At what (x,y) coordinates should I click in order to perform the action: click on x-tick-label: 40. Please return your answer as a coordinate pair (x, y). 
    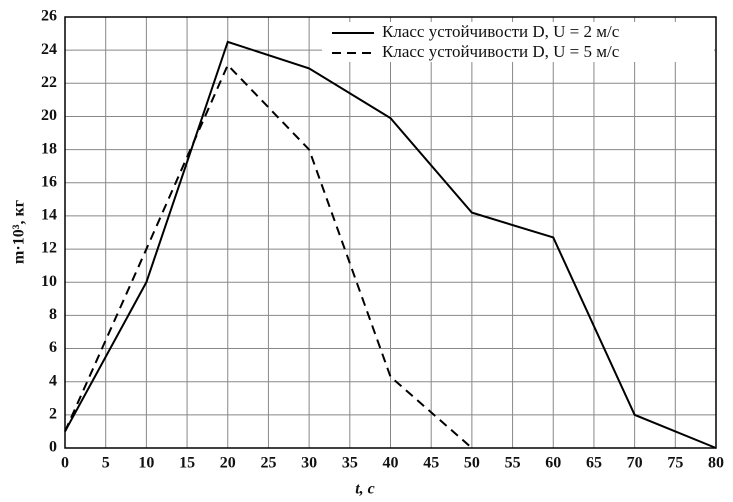
    Looking at the image, I should click on (391, 463).